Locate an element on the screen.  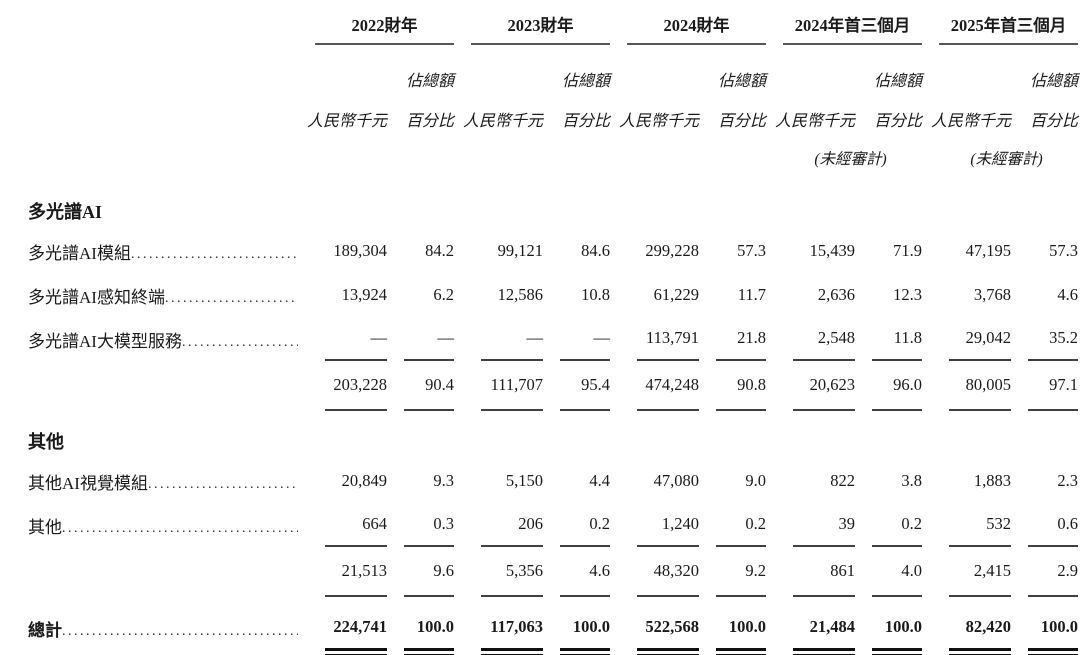
unaudited-label: (未經審計) is located at coordinates (850, 159).